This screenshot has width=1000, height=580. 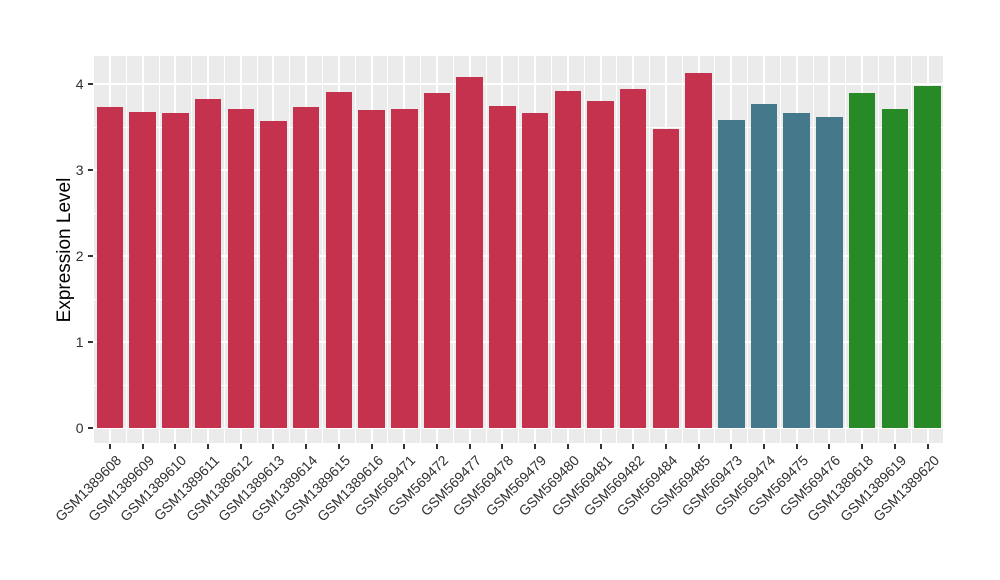 I want to click on y-tick-label: 4, so click(x=79, y=84).